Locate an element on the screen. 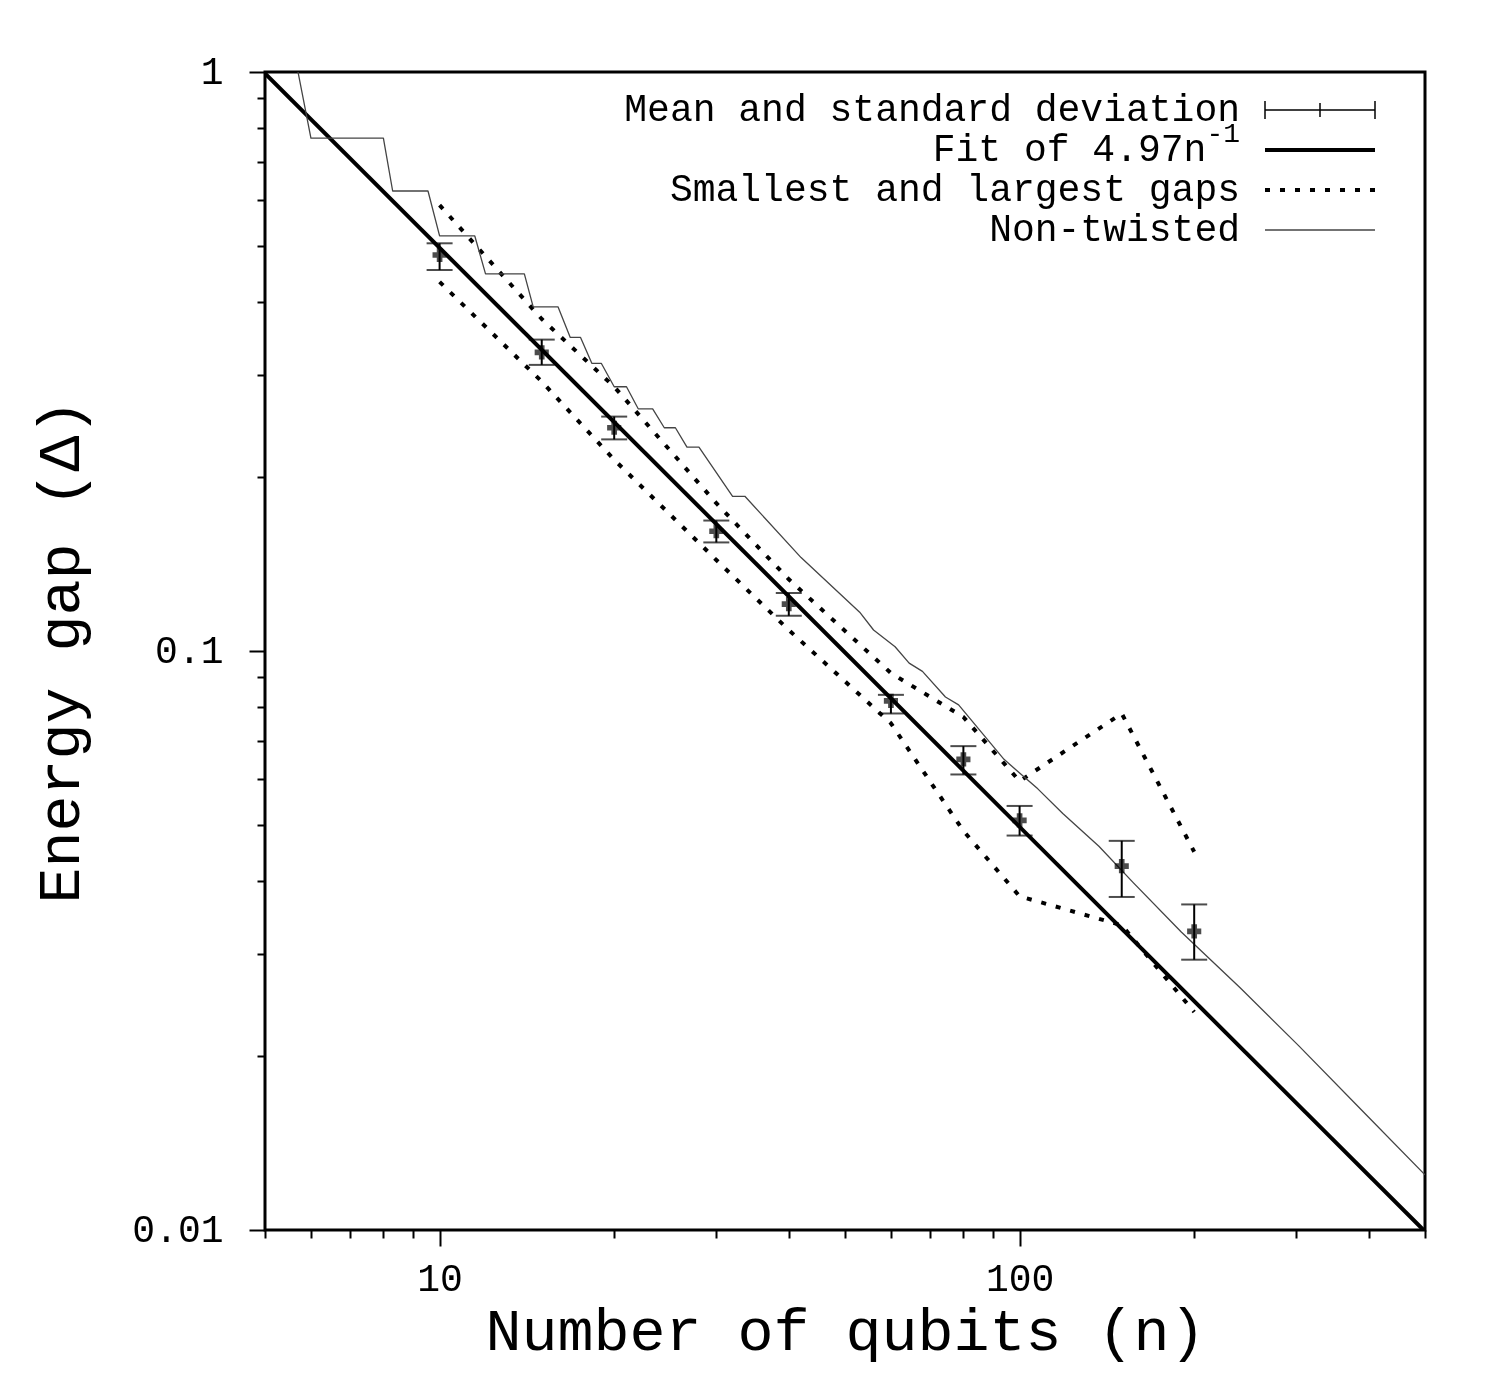 The width and height of the screenshot is (1489, 1381). x-tick-label: 100 is located at coordinates (1020, 1280).